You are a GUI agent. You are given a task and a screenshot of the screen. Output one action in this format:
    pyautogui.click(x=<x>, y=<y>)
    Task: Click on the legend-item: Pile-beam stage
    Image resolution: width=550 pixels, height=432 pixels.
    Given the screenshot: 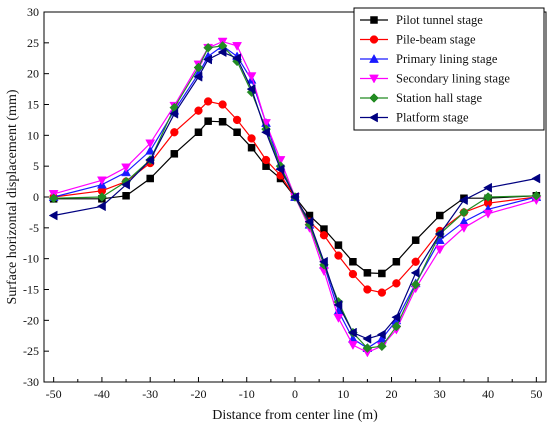 What is the action you would take?
    pyautogui.click(x=418, y=40)
    